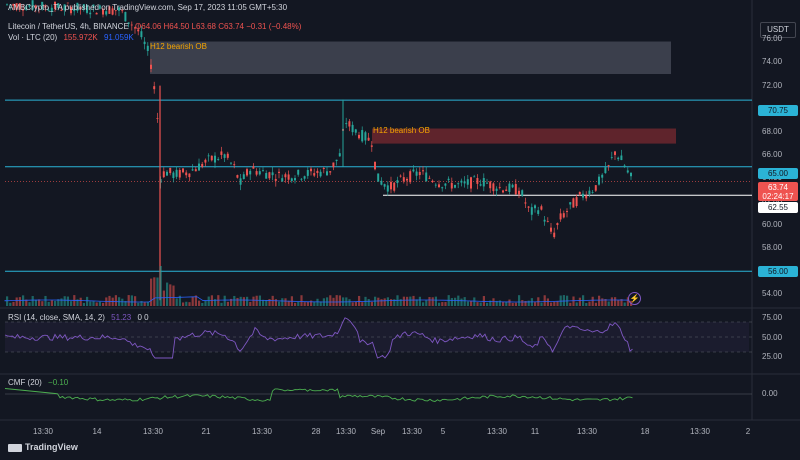  What do you see at coordinates (645, 431) in the screenshot?
I see `time-tick: 18` at bounding box center [645, 431].